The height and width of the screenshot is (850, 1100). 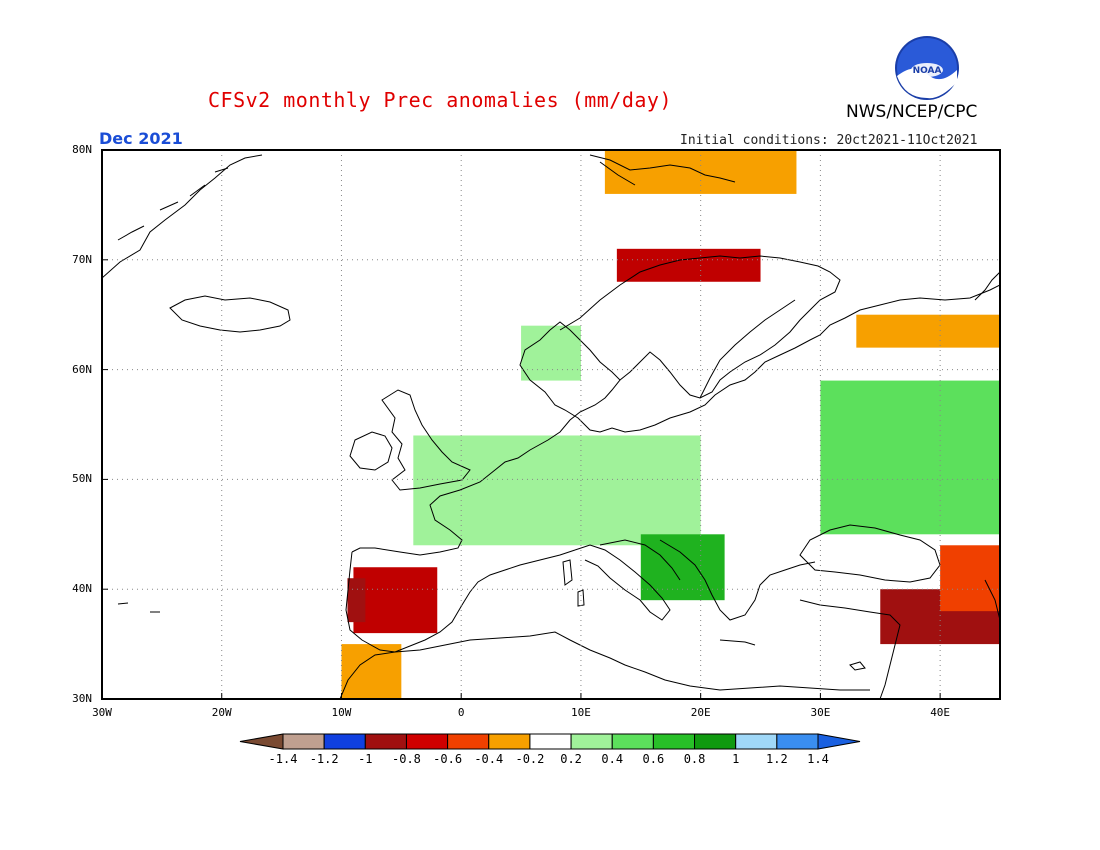 I want to click on lat-tick-label: 80N, so click(x=82, y=149).